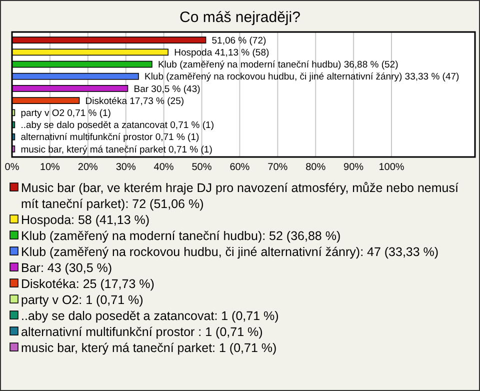 The width and height of the screenshot is (480, 391). Describe the element at coordinates (278, 167) in the screenshot. I see `x-tick-label: 70%` at that location.